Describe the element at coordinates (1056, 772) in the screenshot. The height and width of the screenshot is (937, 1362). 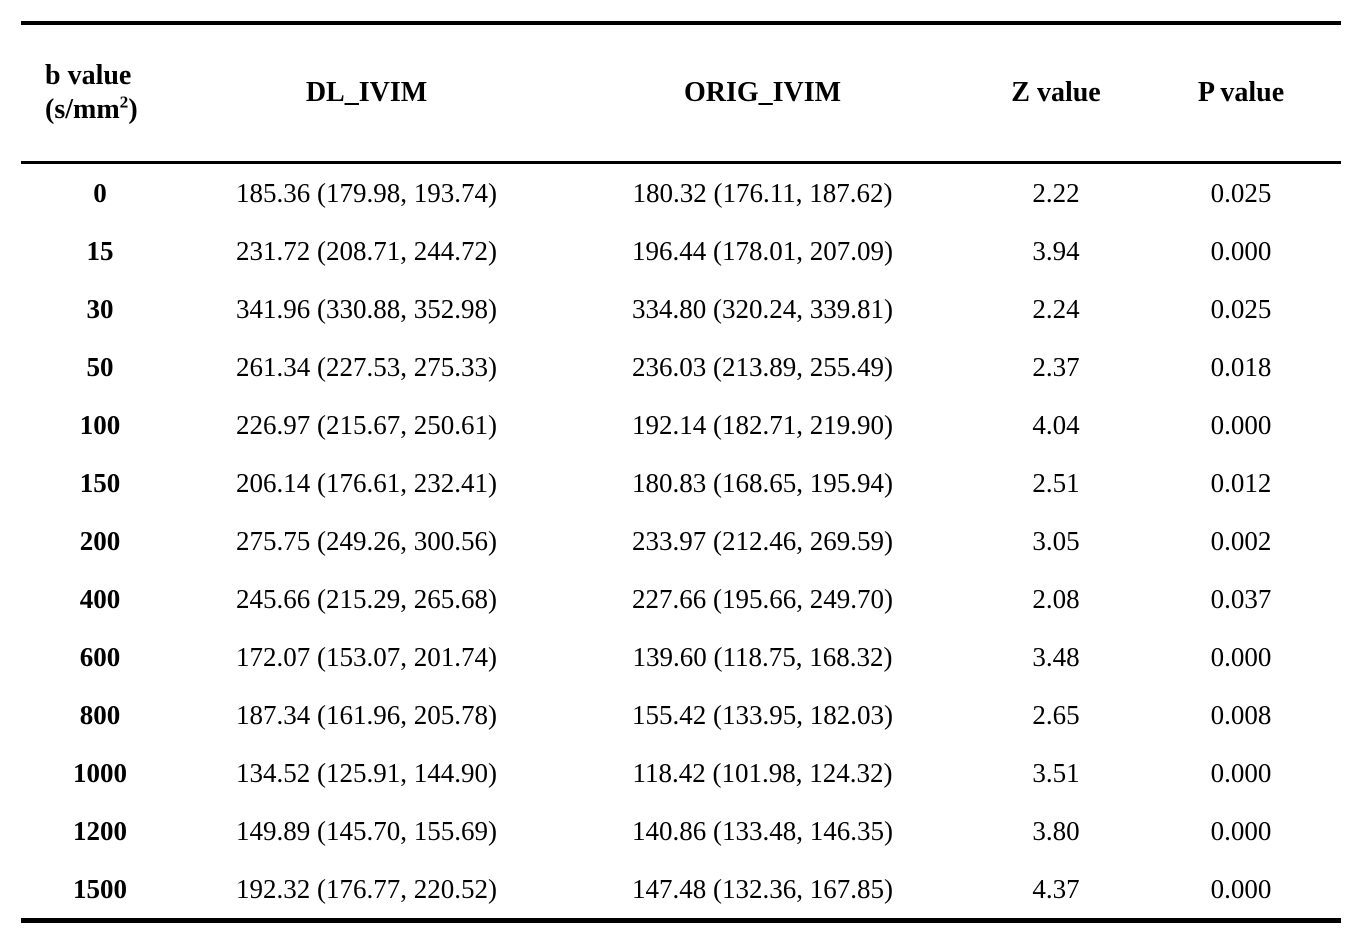
I see `cell-z-value: 3.51` at that location.